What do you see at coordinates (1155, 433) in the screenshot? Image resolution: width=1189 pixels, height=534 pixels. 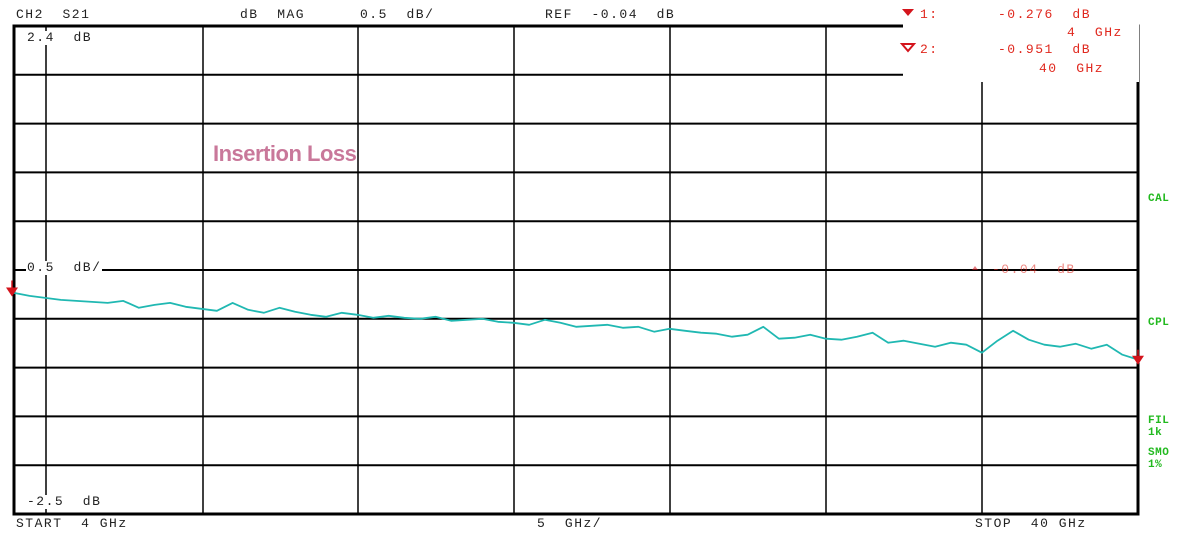 I see `filter-value: 1k` at bounding box center [1155, 433].